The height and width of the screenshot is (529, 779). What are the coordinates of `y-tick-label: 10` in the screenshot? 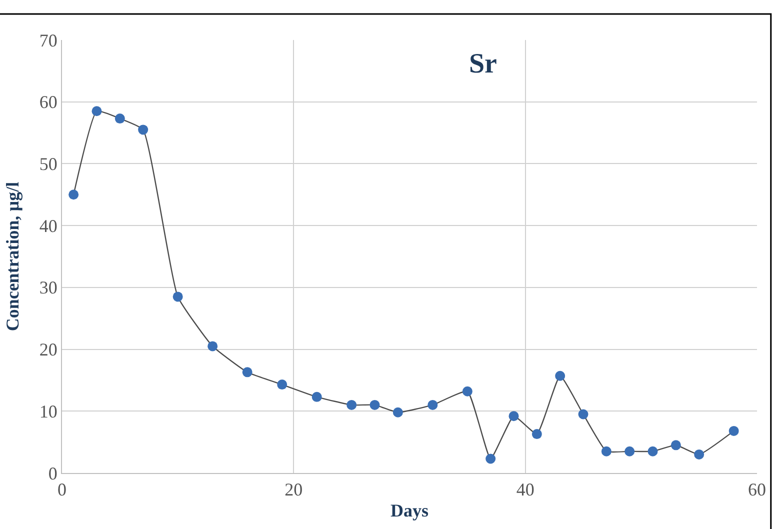 It's located at (48, 411).